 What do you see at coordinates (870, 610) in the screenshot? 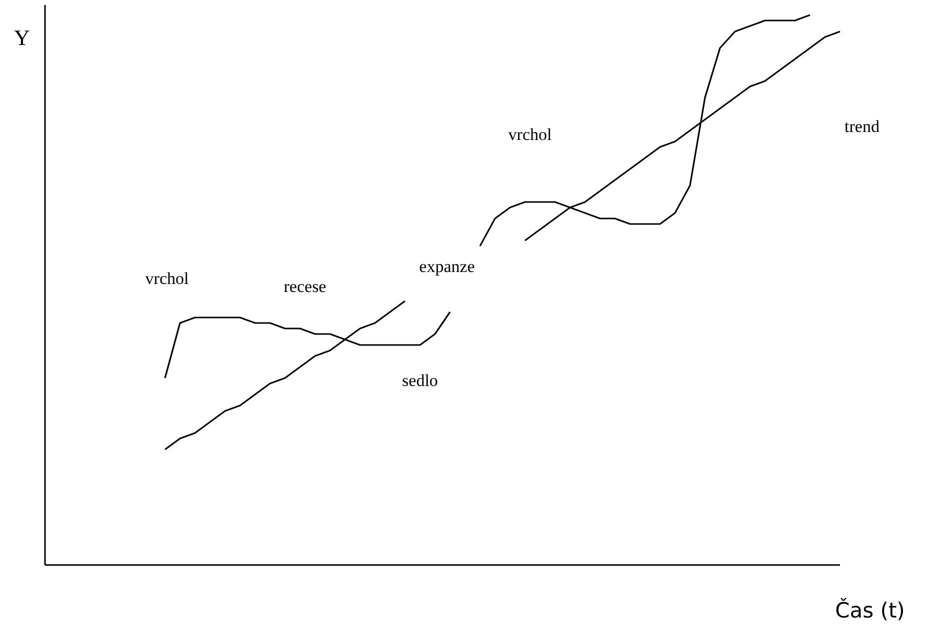
I see `text: Čas (t)` at bounding box center [870, 610].